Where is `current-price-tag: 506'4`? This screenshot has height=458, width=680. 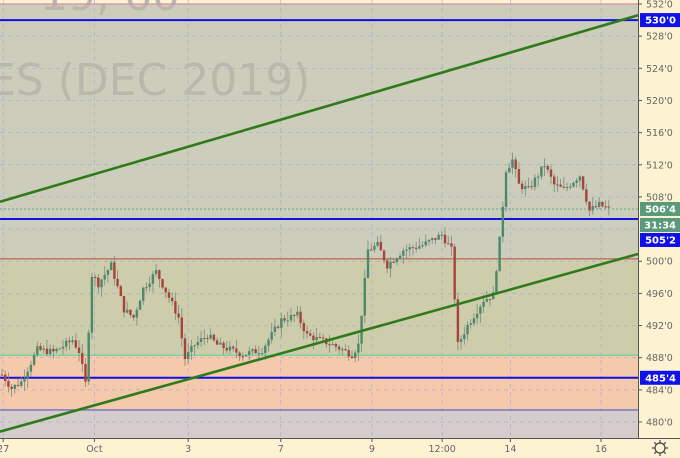
current-price-tag: 506'4 is located at coordinates (660, 209).